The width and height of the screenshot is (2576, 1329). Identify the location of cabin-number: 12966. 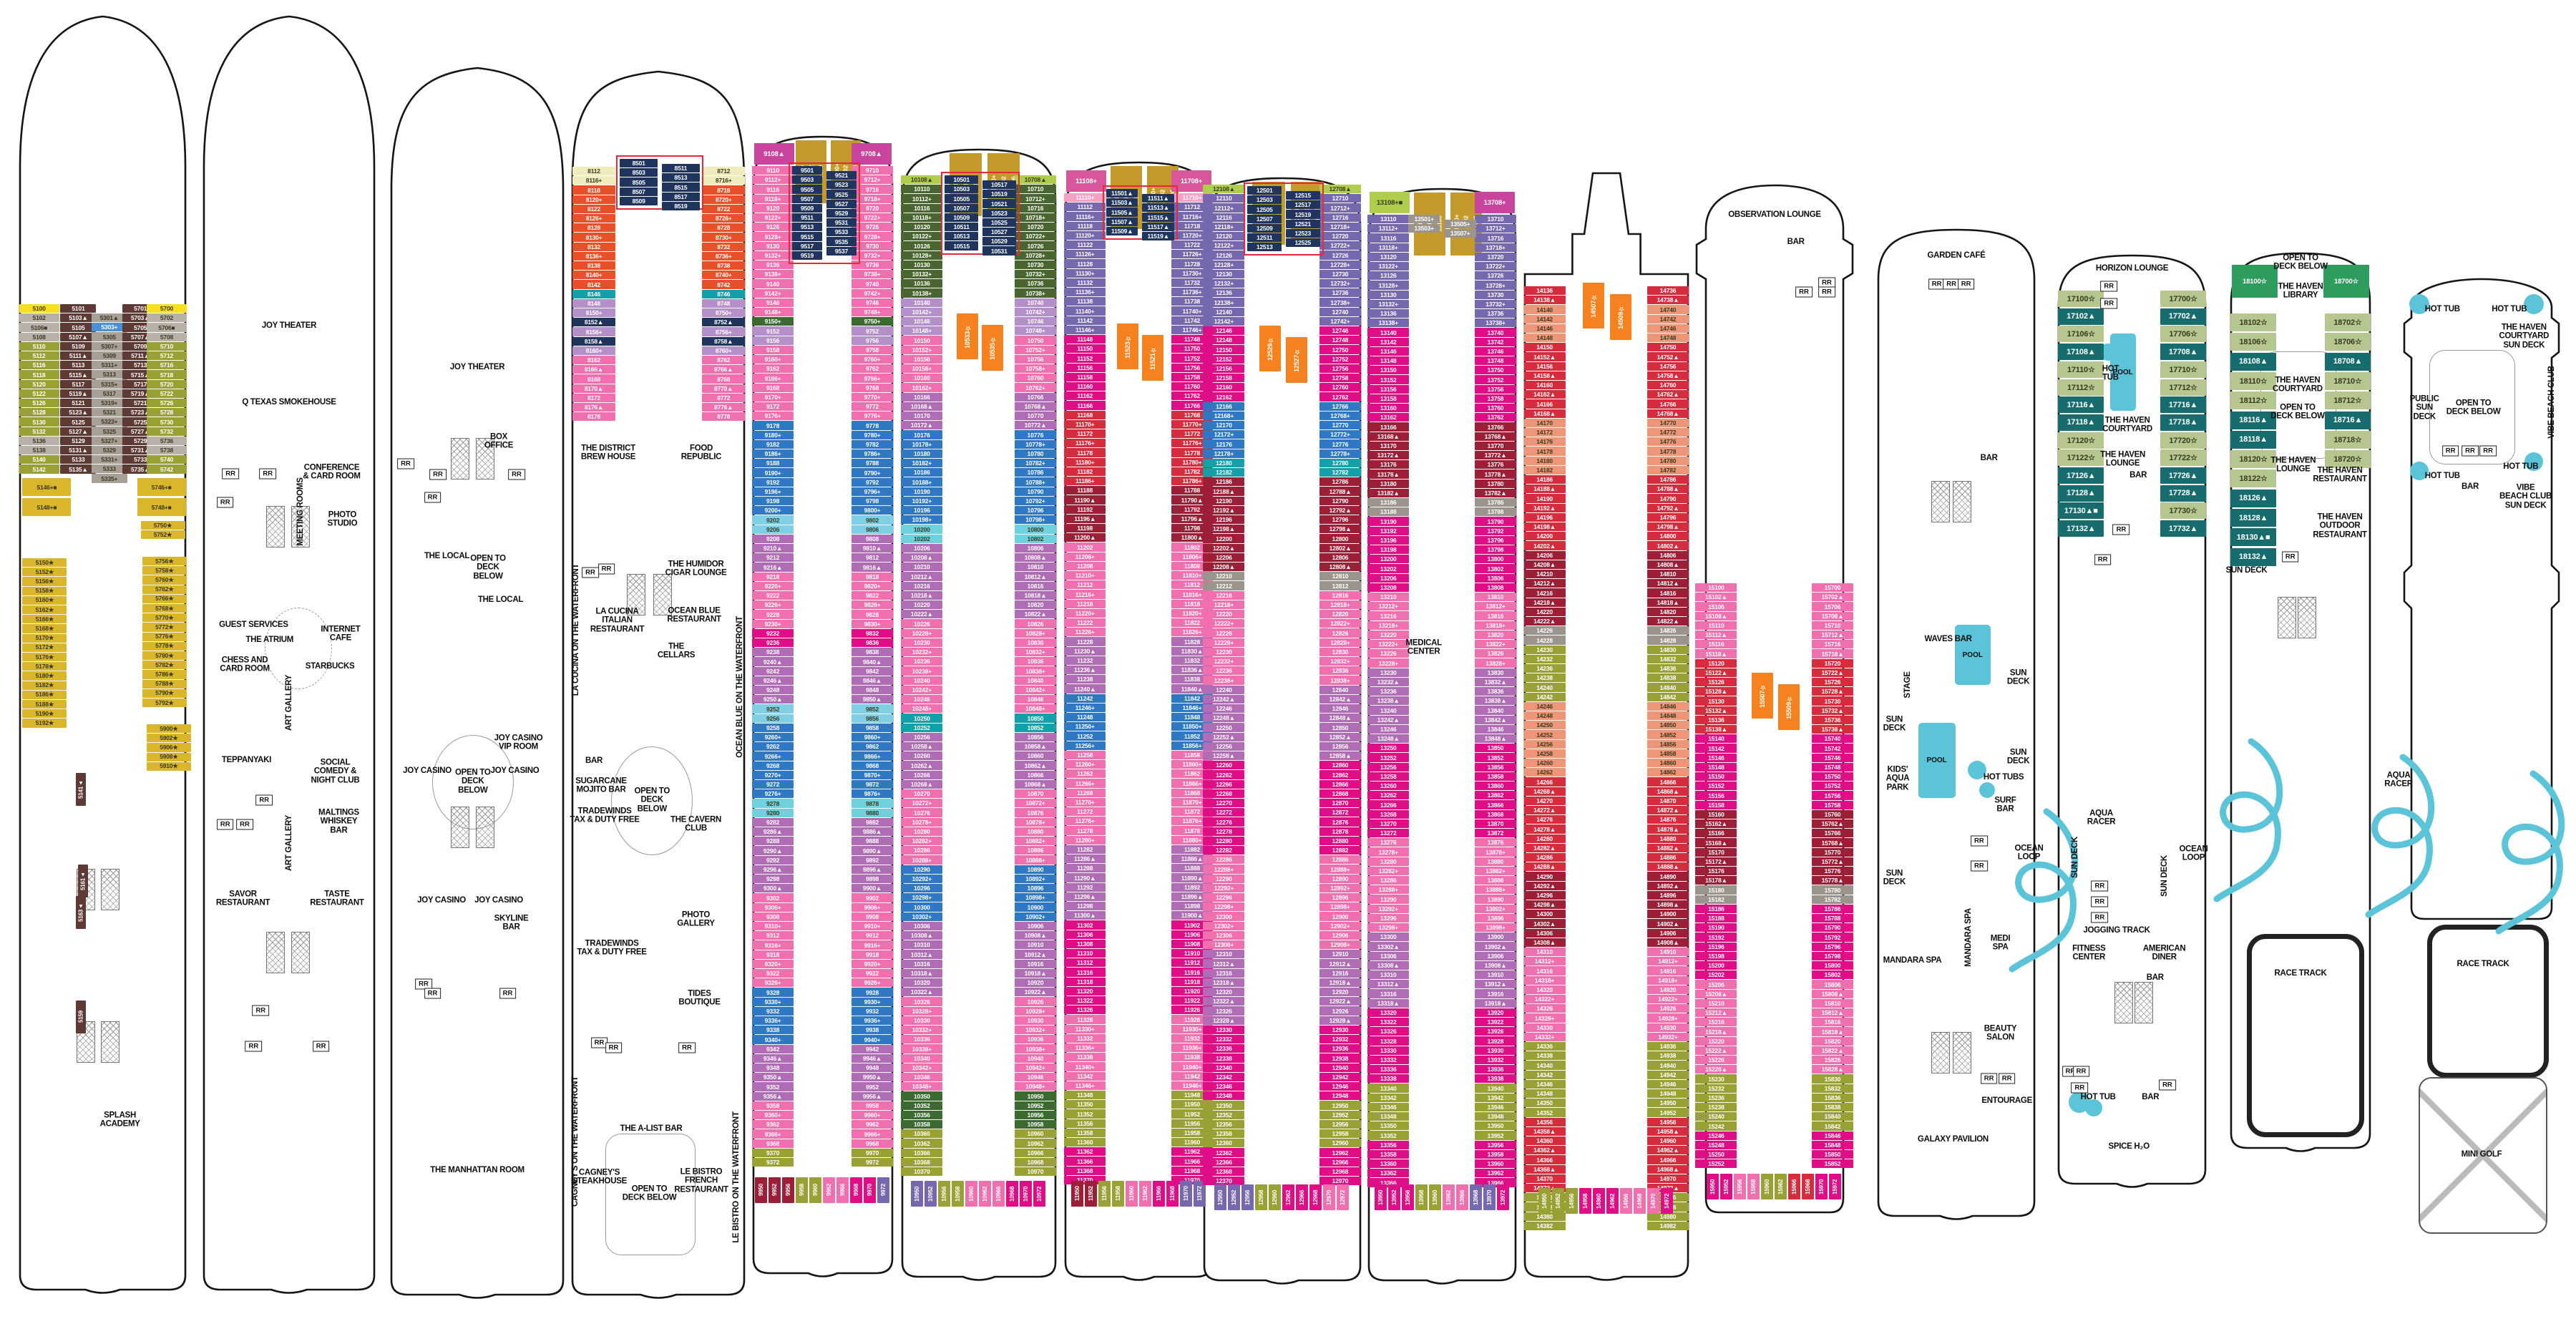
(1302, 1197).